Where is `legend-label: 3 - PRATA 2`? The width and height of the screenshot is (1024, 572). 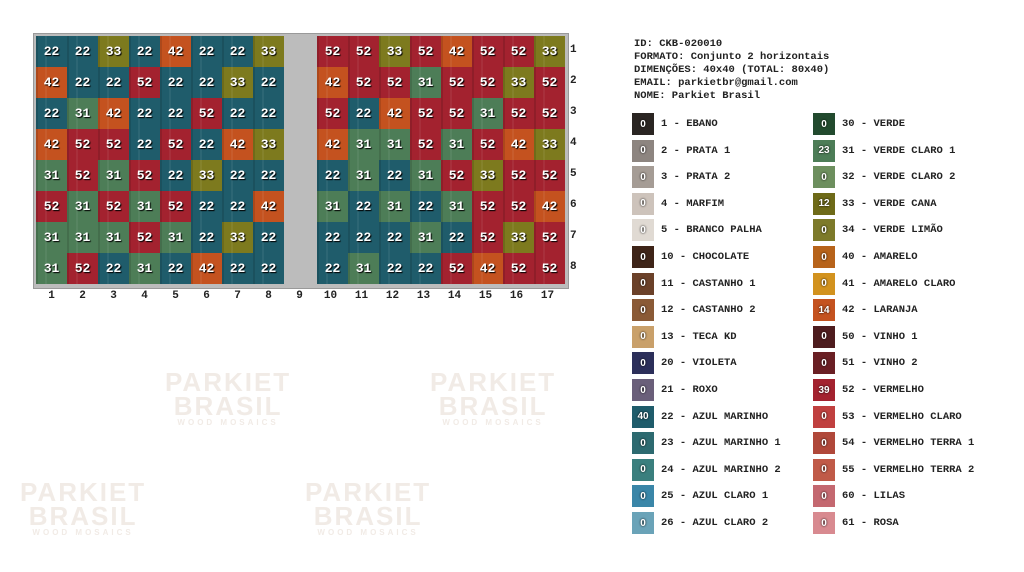
legend-label: 3 - PRATA 2 is located at coordinates (696, 177).